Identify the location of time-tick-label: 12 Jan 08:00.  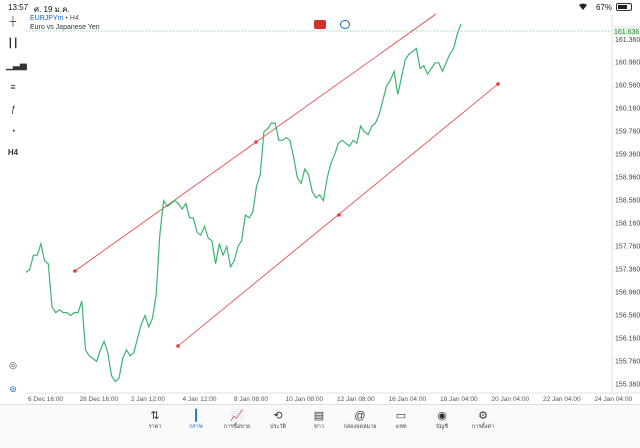
(356, 399).